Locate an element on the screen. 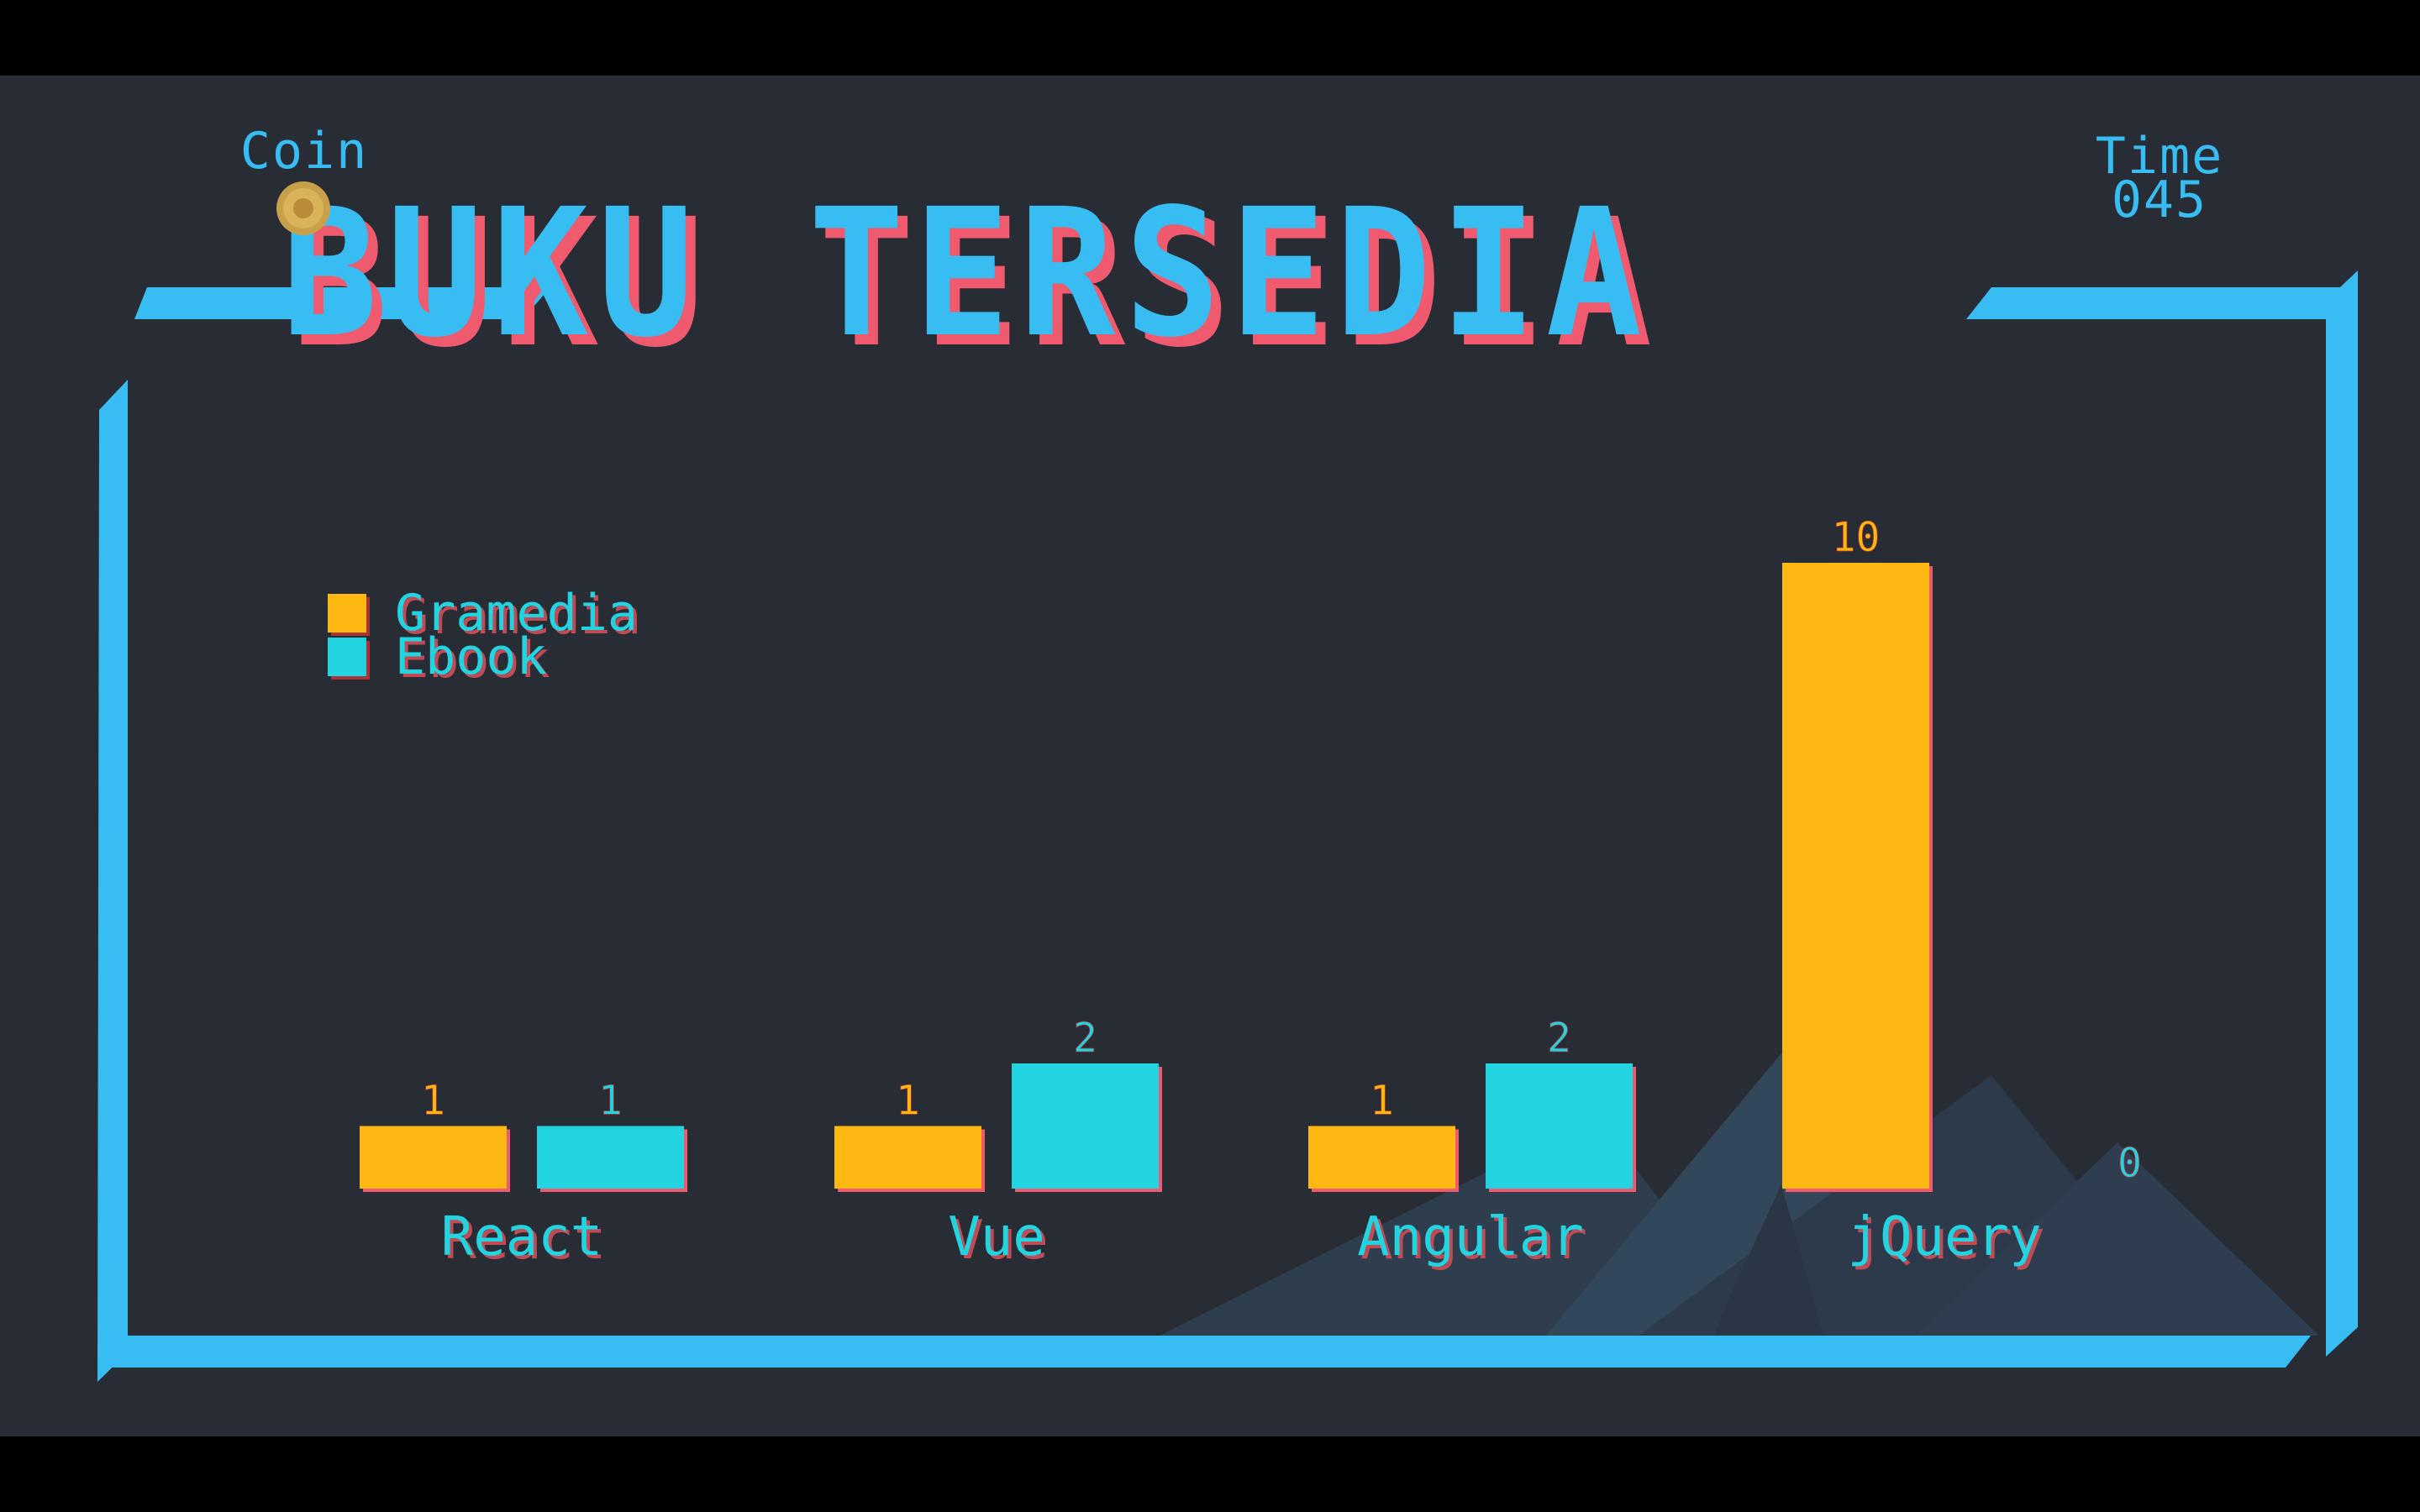 This screenshot has width=2420, height=1512. bar-gramedia-angular is located at coordinates (1381, 1157).